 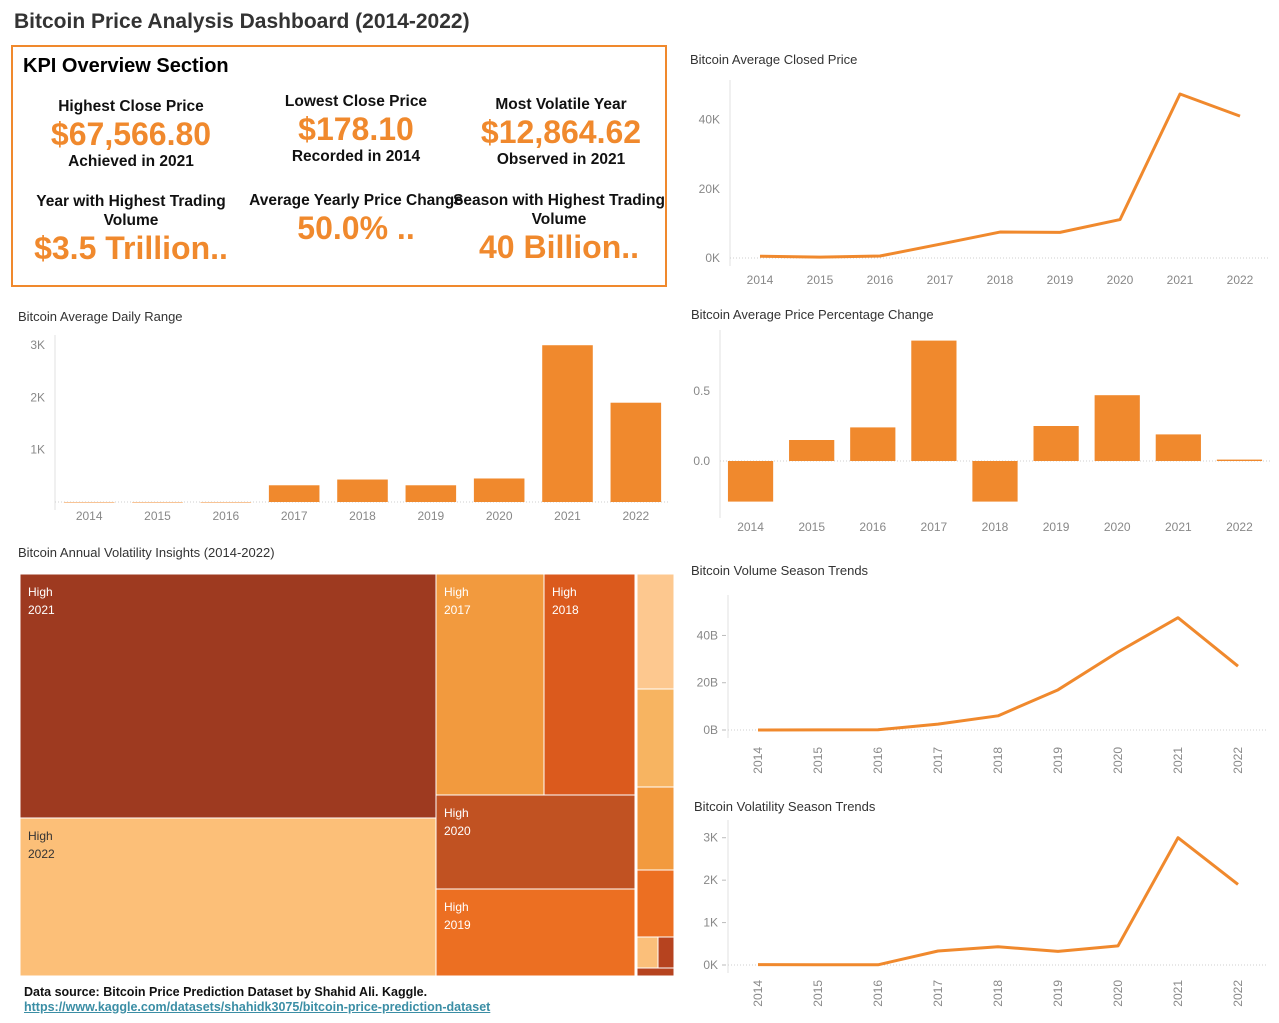 I want to click on treemap-cell-year: 2019, so click(x=457, y=925).